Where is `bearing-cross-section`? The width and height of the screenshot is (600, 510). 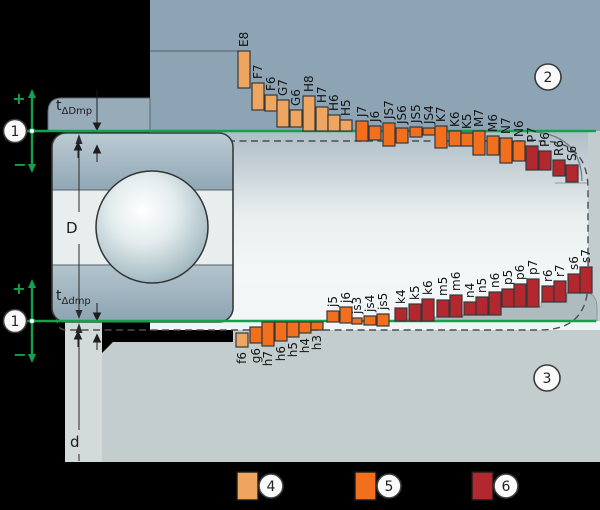 bearing-cross-section is located at coordinates (142, 227).